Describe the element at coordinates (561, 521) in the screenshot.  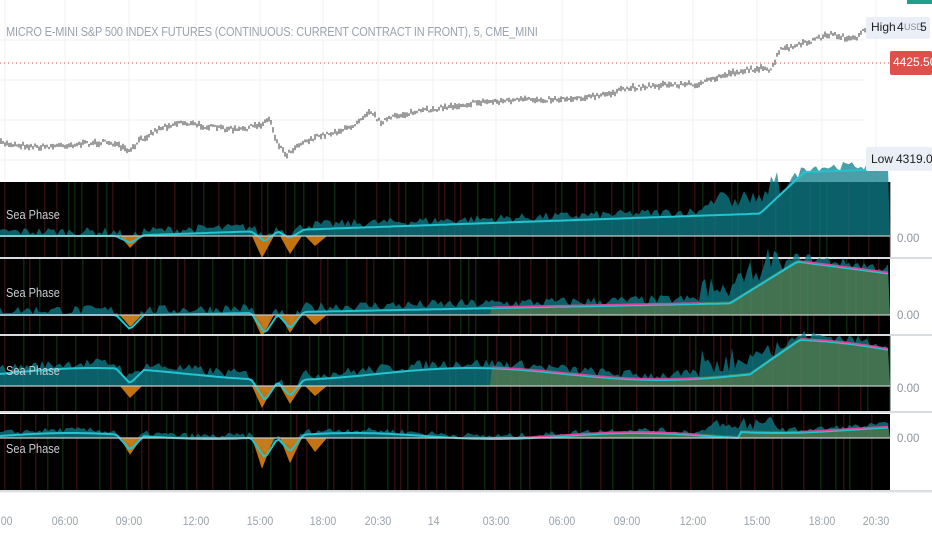
I see `time-tick-label: 06:00` at that location.